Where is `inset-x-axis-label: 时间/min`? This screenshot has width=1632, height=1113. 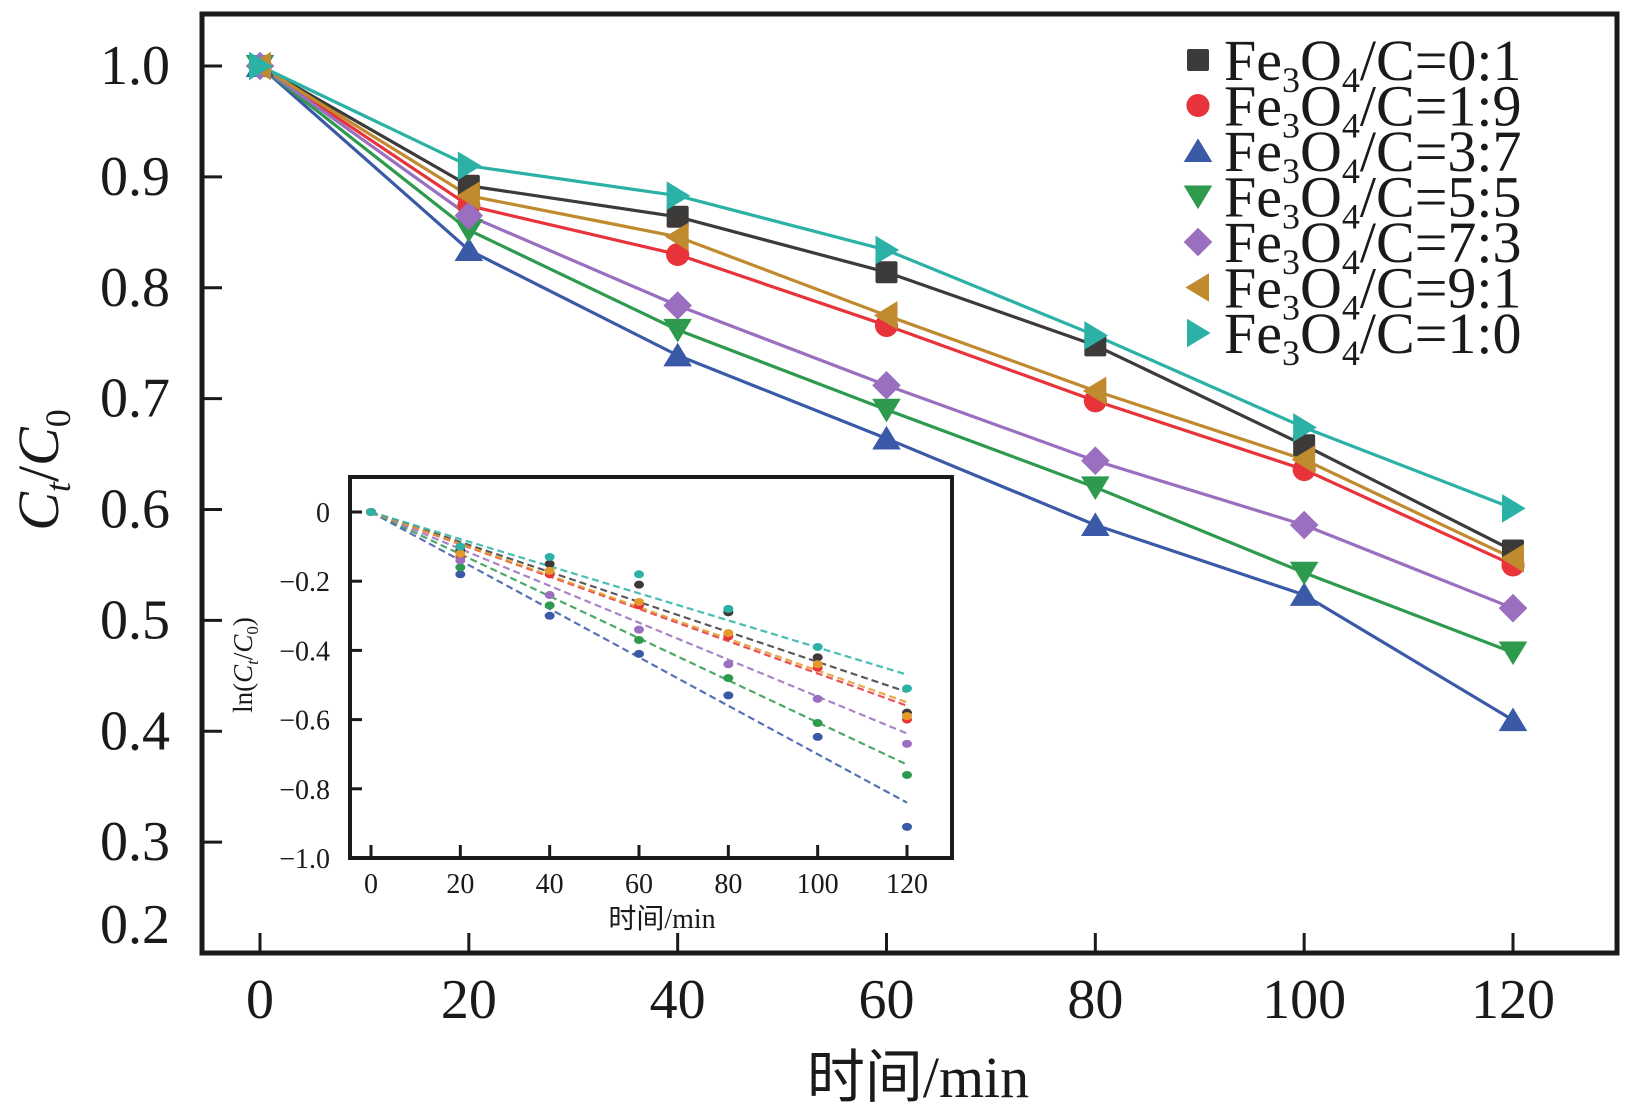
inset-x-axis-label: 时间/min is located at coordinates (661, 919).